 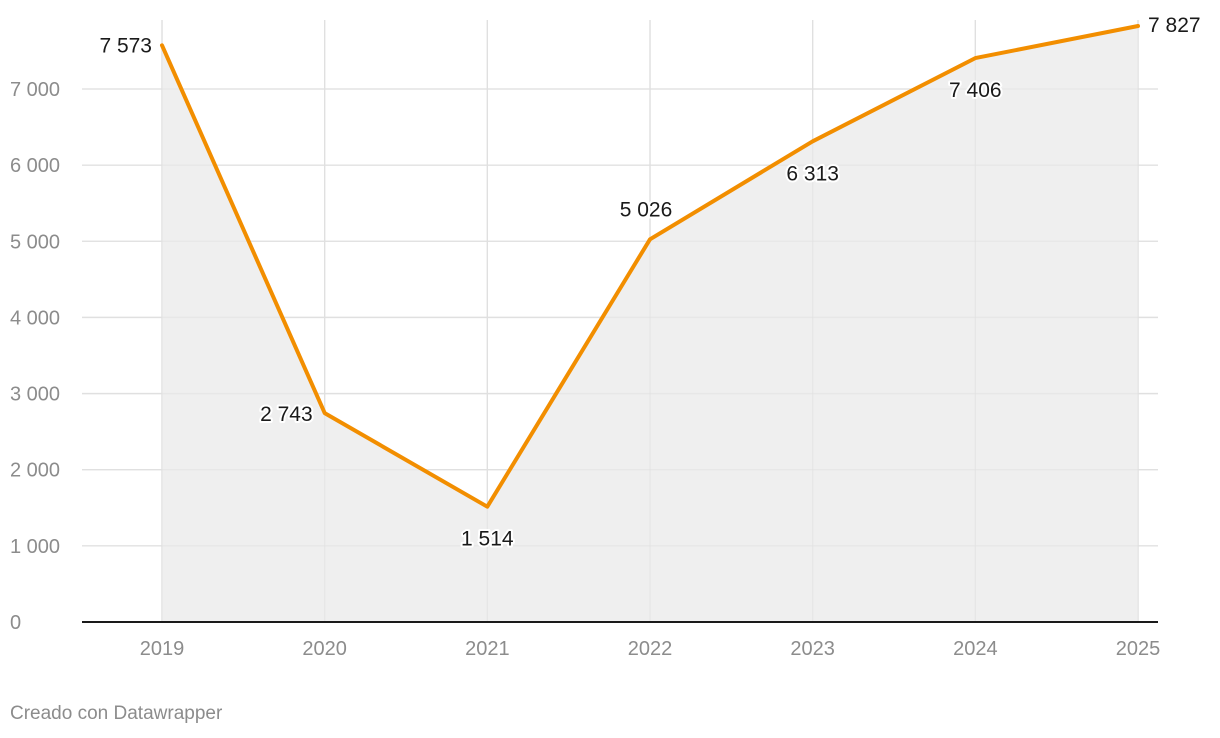 What do you see at coordinates (35, 318) in the screenshot?
I see `y-tick-label: 4 000` at bounding box center [35, 318].